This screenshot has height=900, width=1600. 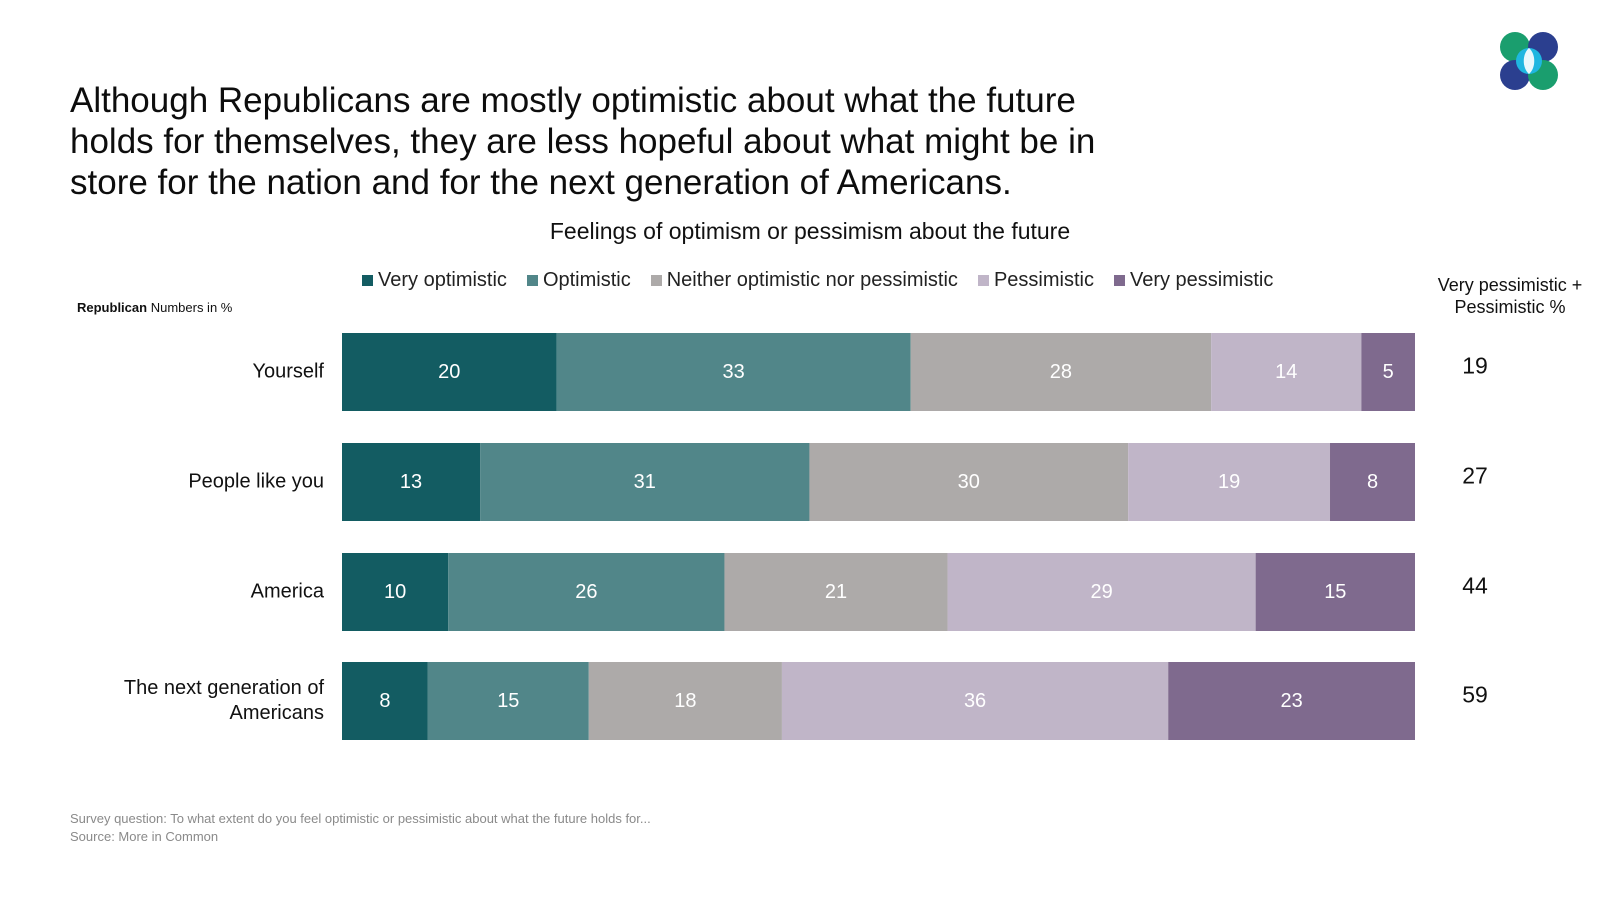 I want to click on legend-item: Neither optimistic nor pessimistic, so click(x=804, y=280).